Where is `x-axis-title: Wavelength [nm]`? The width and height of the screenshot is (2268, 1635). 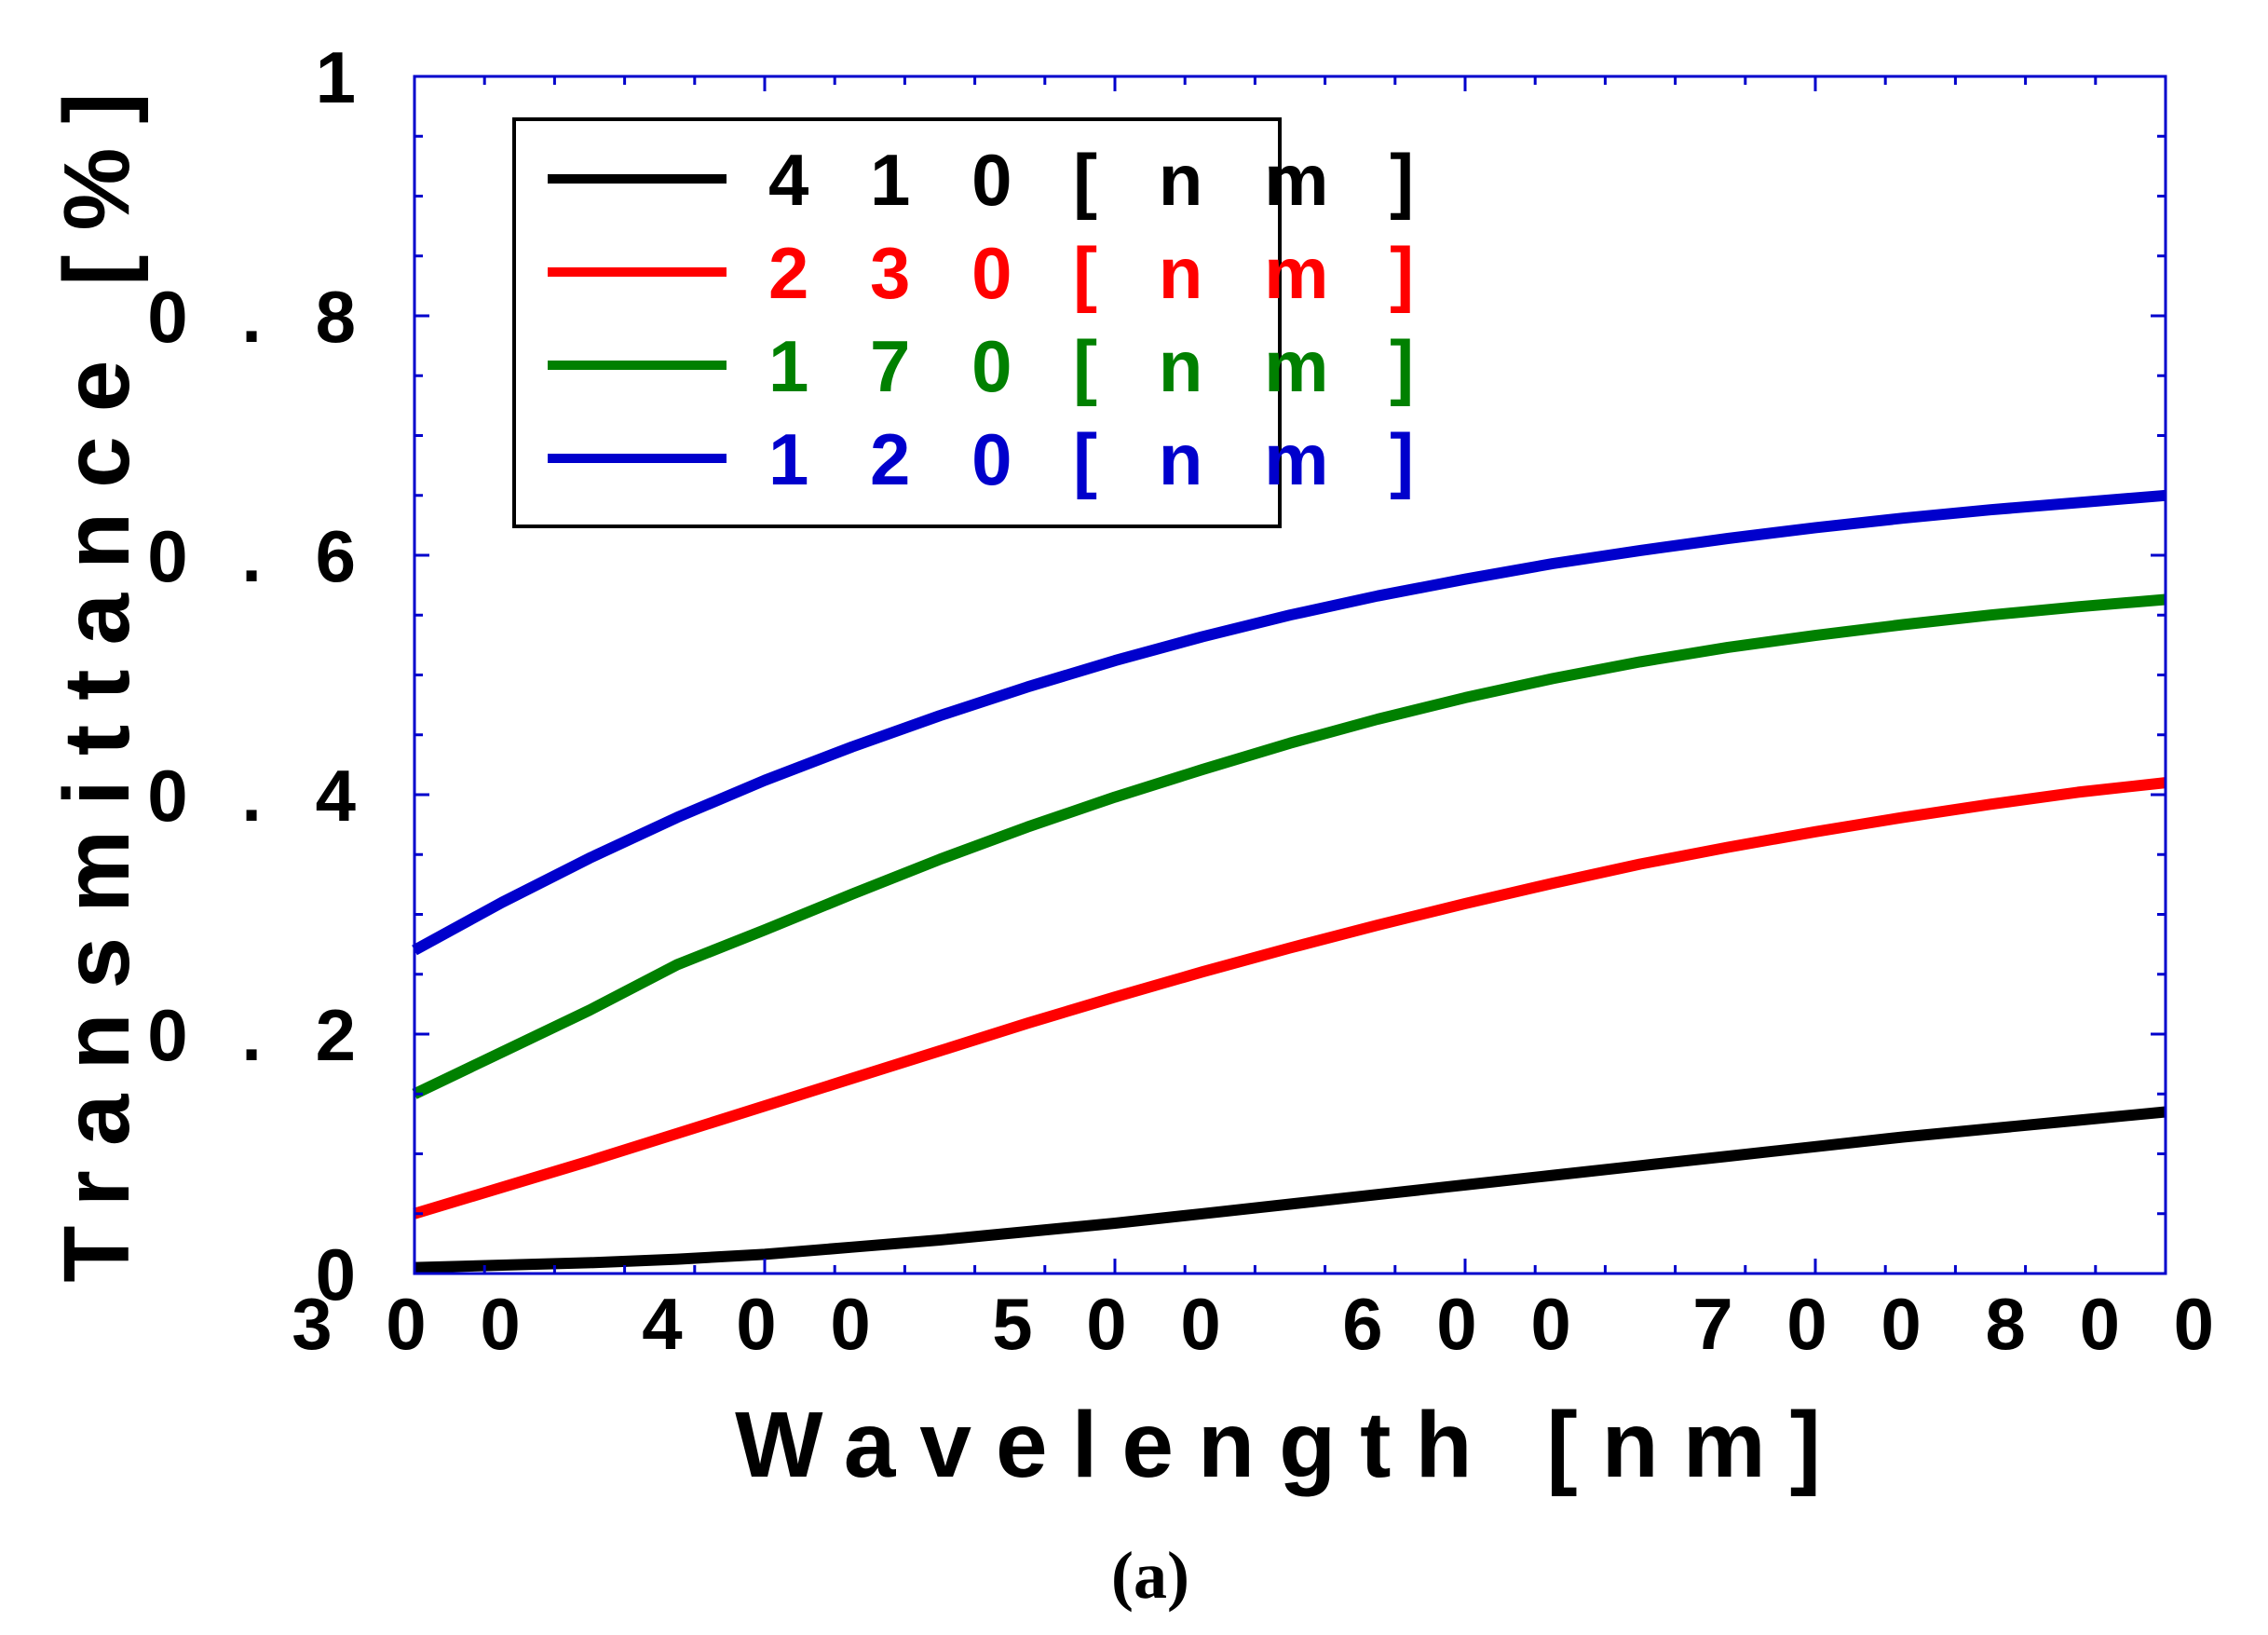 x-axis-title: Wavelength [nm] is located at coordinates (1290, 1445).